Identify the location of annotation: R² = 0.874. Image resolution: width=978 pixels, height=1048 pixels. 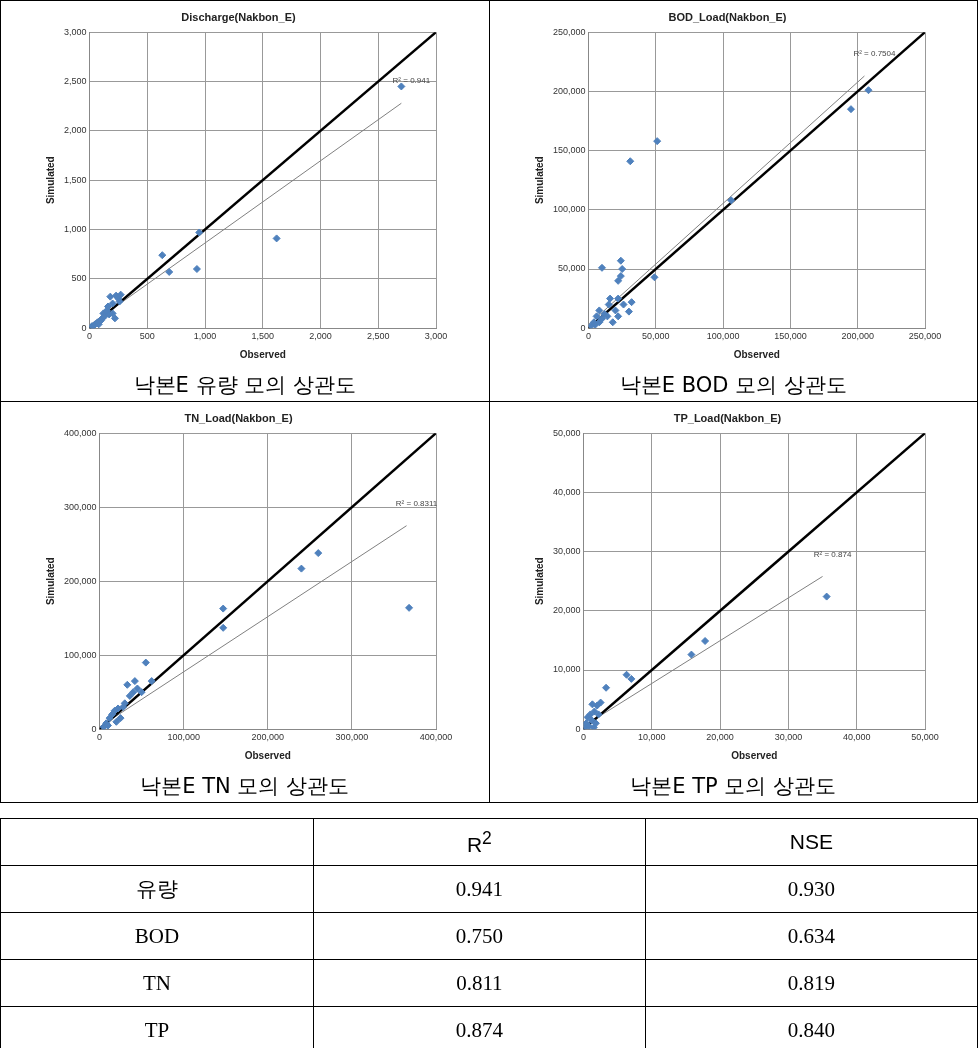
(832, 554).